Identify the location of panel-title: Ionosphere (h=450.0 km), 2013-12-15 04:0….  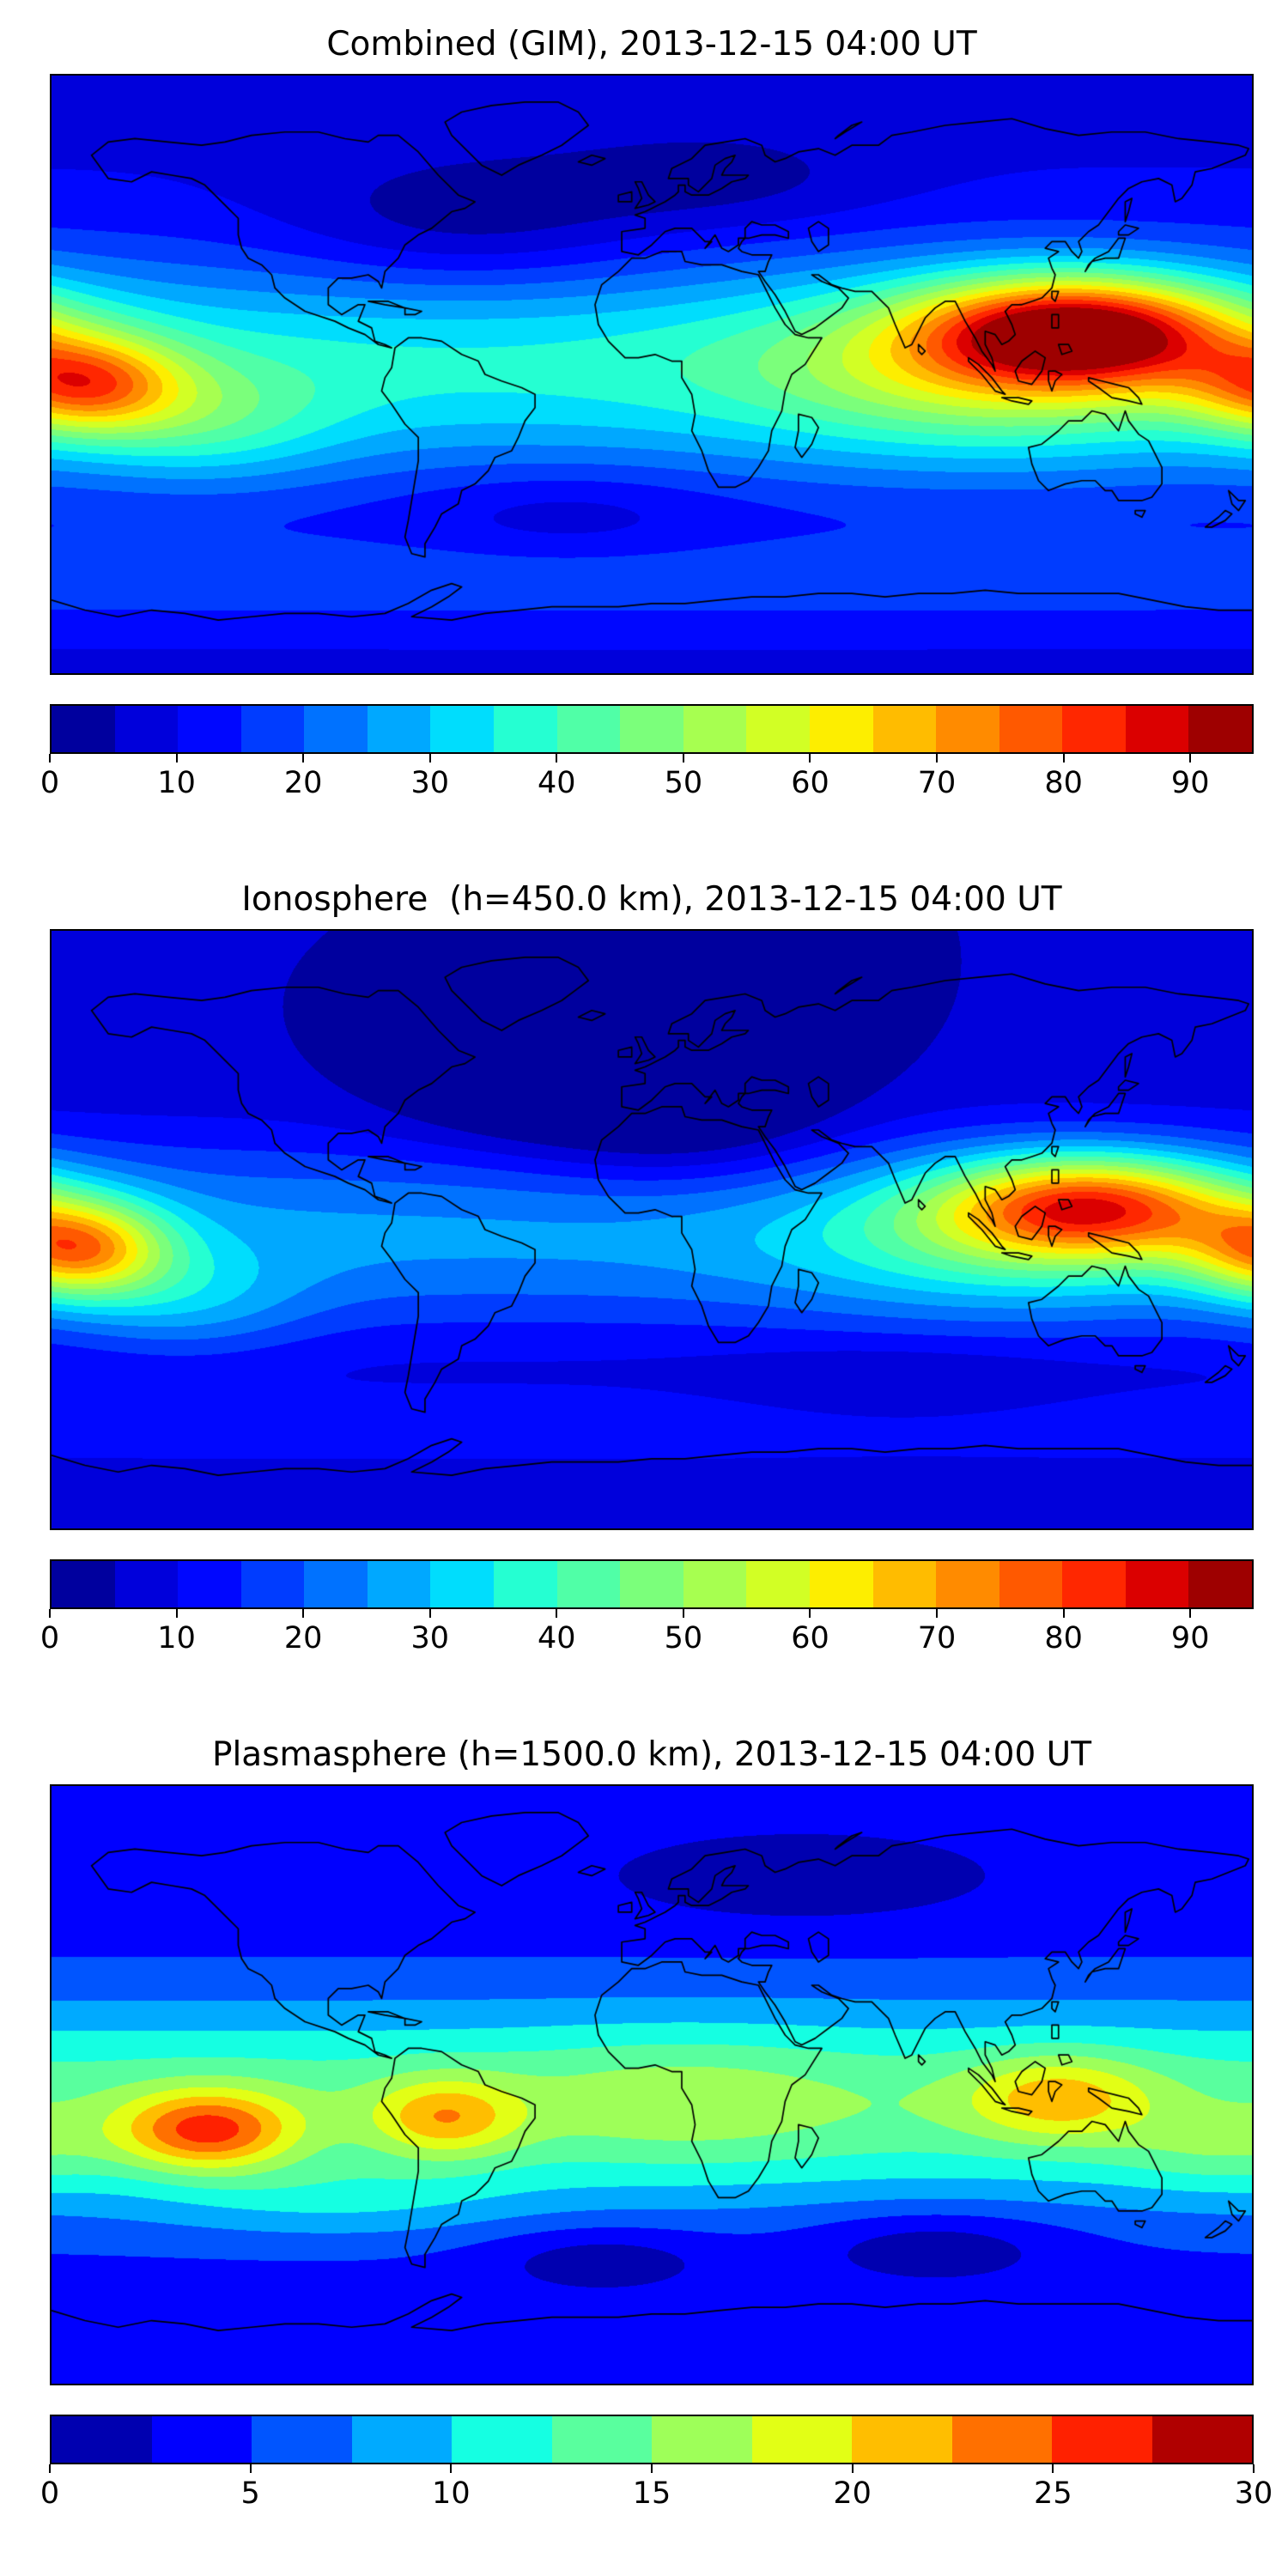
(651, 900).